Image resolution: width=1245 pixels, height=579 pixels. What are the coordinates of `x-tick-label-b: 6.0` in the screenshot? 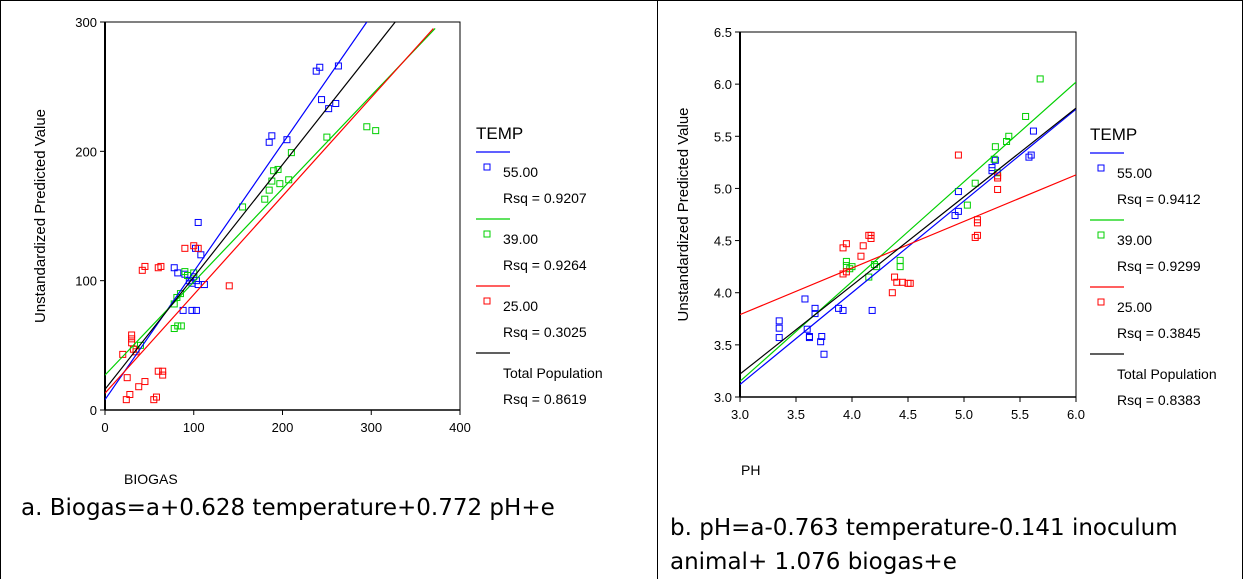 It's located at (1076, 414).